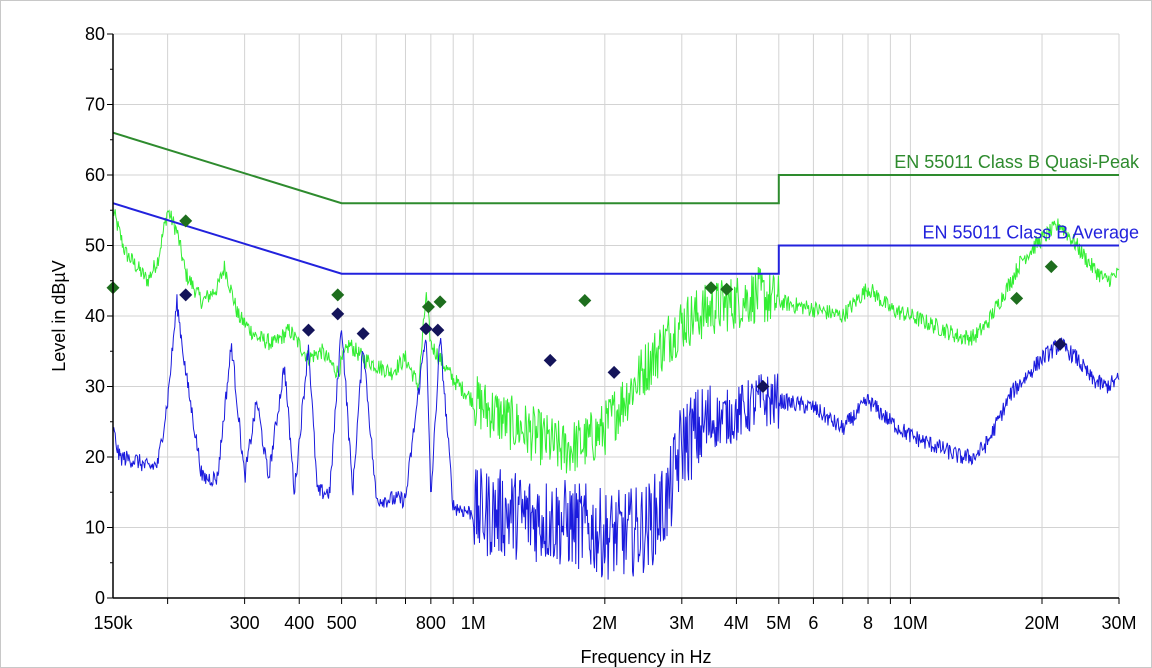 This screenshot has height=668, width=1152. Describe the element at coordinates (95, 105) in the screenshot. I see `y-tick-label: 70` at that location.